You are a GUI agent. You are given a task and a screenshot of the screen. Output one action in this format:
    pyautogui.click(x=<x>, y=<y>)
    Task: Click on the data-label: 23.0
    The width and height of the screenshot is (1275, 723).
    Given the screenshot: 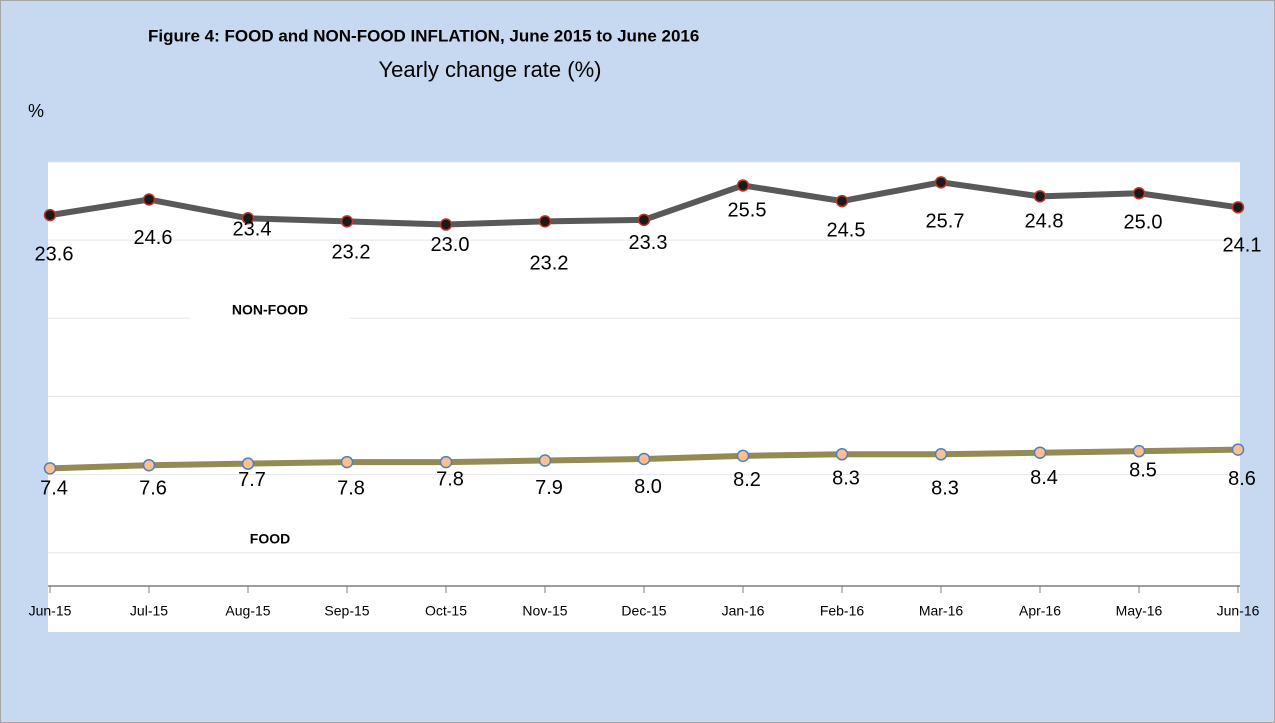 What is the action you would take?
    pyautogui.click(x=450, y=245)
    